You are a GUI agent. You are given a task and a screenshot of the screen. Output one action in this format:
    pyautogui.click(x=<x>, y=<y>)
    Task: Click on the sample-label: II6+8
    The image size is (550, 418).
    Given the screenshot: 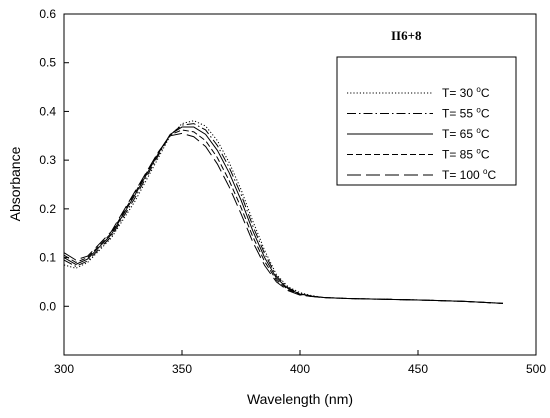 What is the action you would take?
    pyautogui.click(x=406, y=35)
    